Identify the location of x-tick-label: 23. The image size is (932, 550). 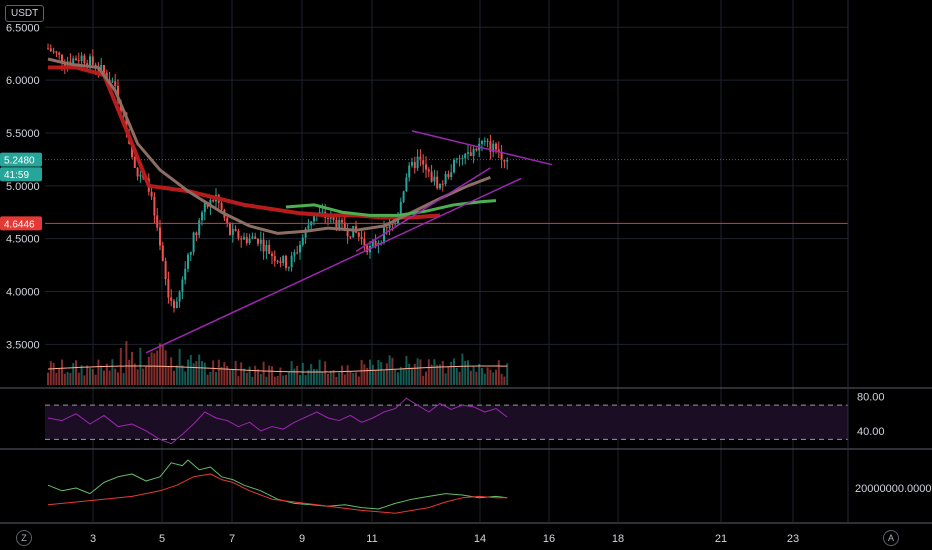
(793, 539).